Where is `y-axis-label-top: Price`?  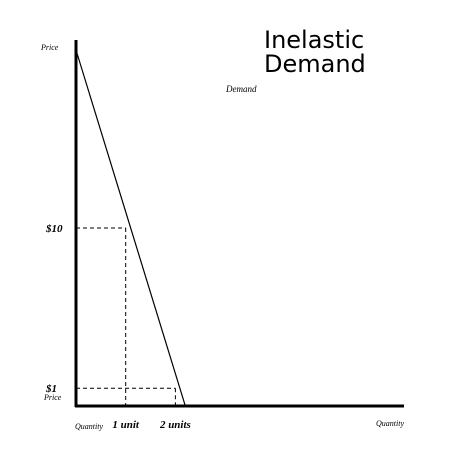
y-axis-label-top: Price is located at coordinates (49, 47).